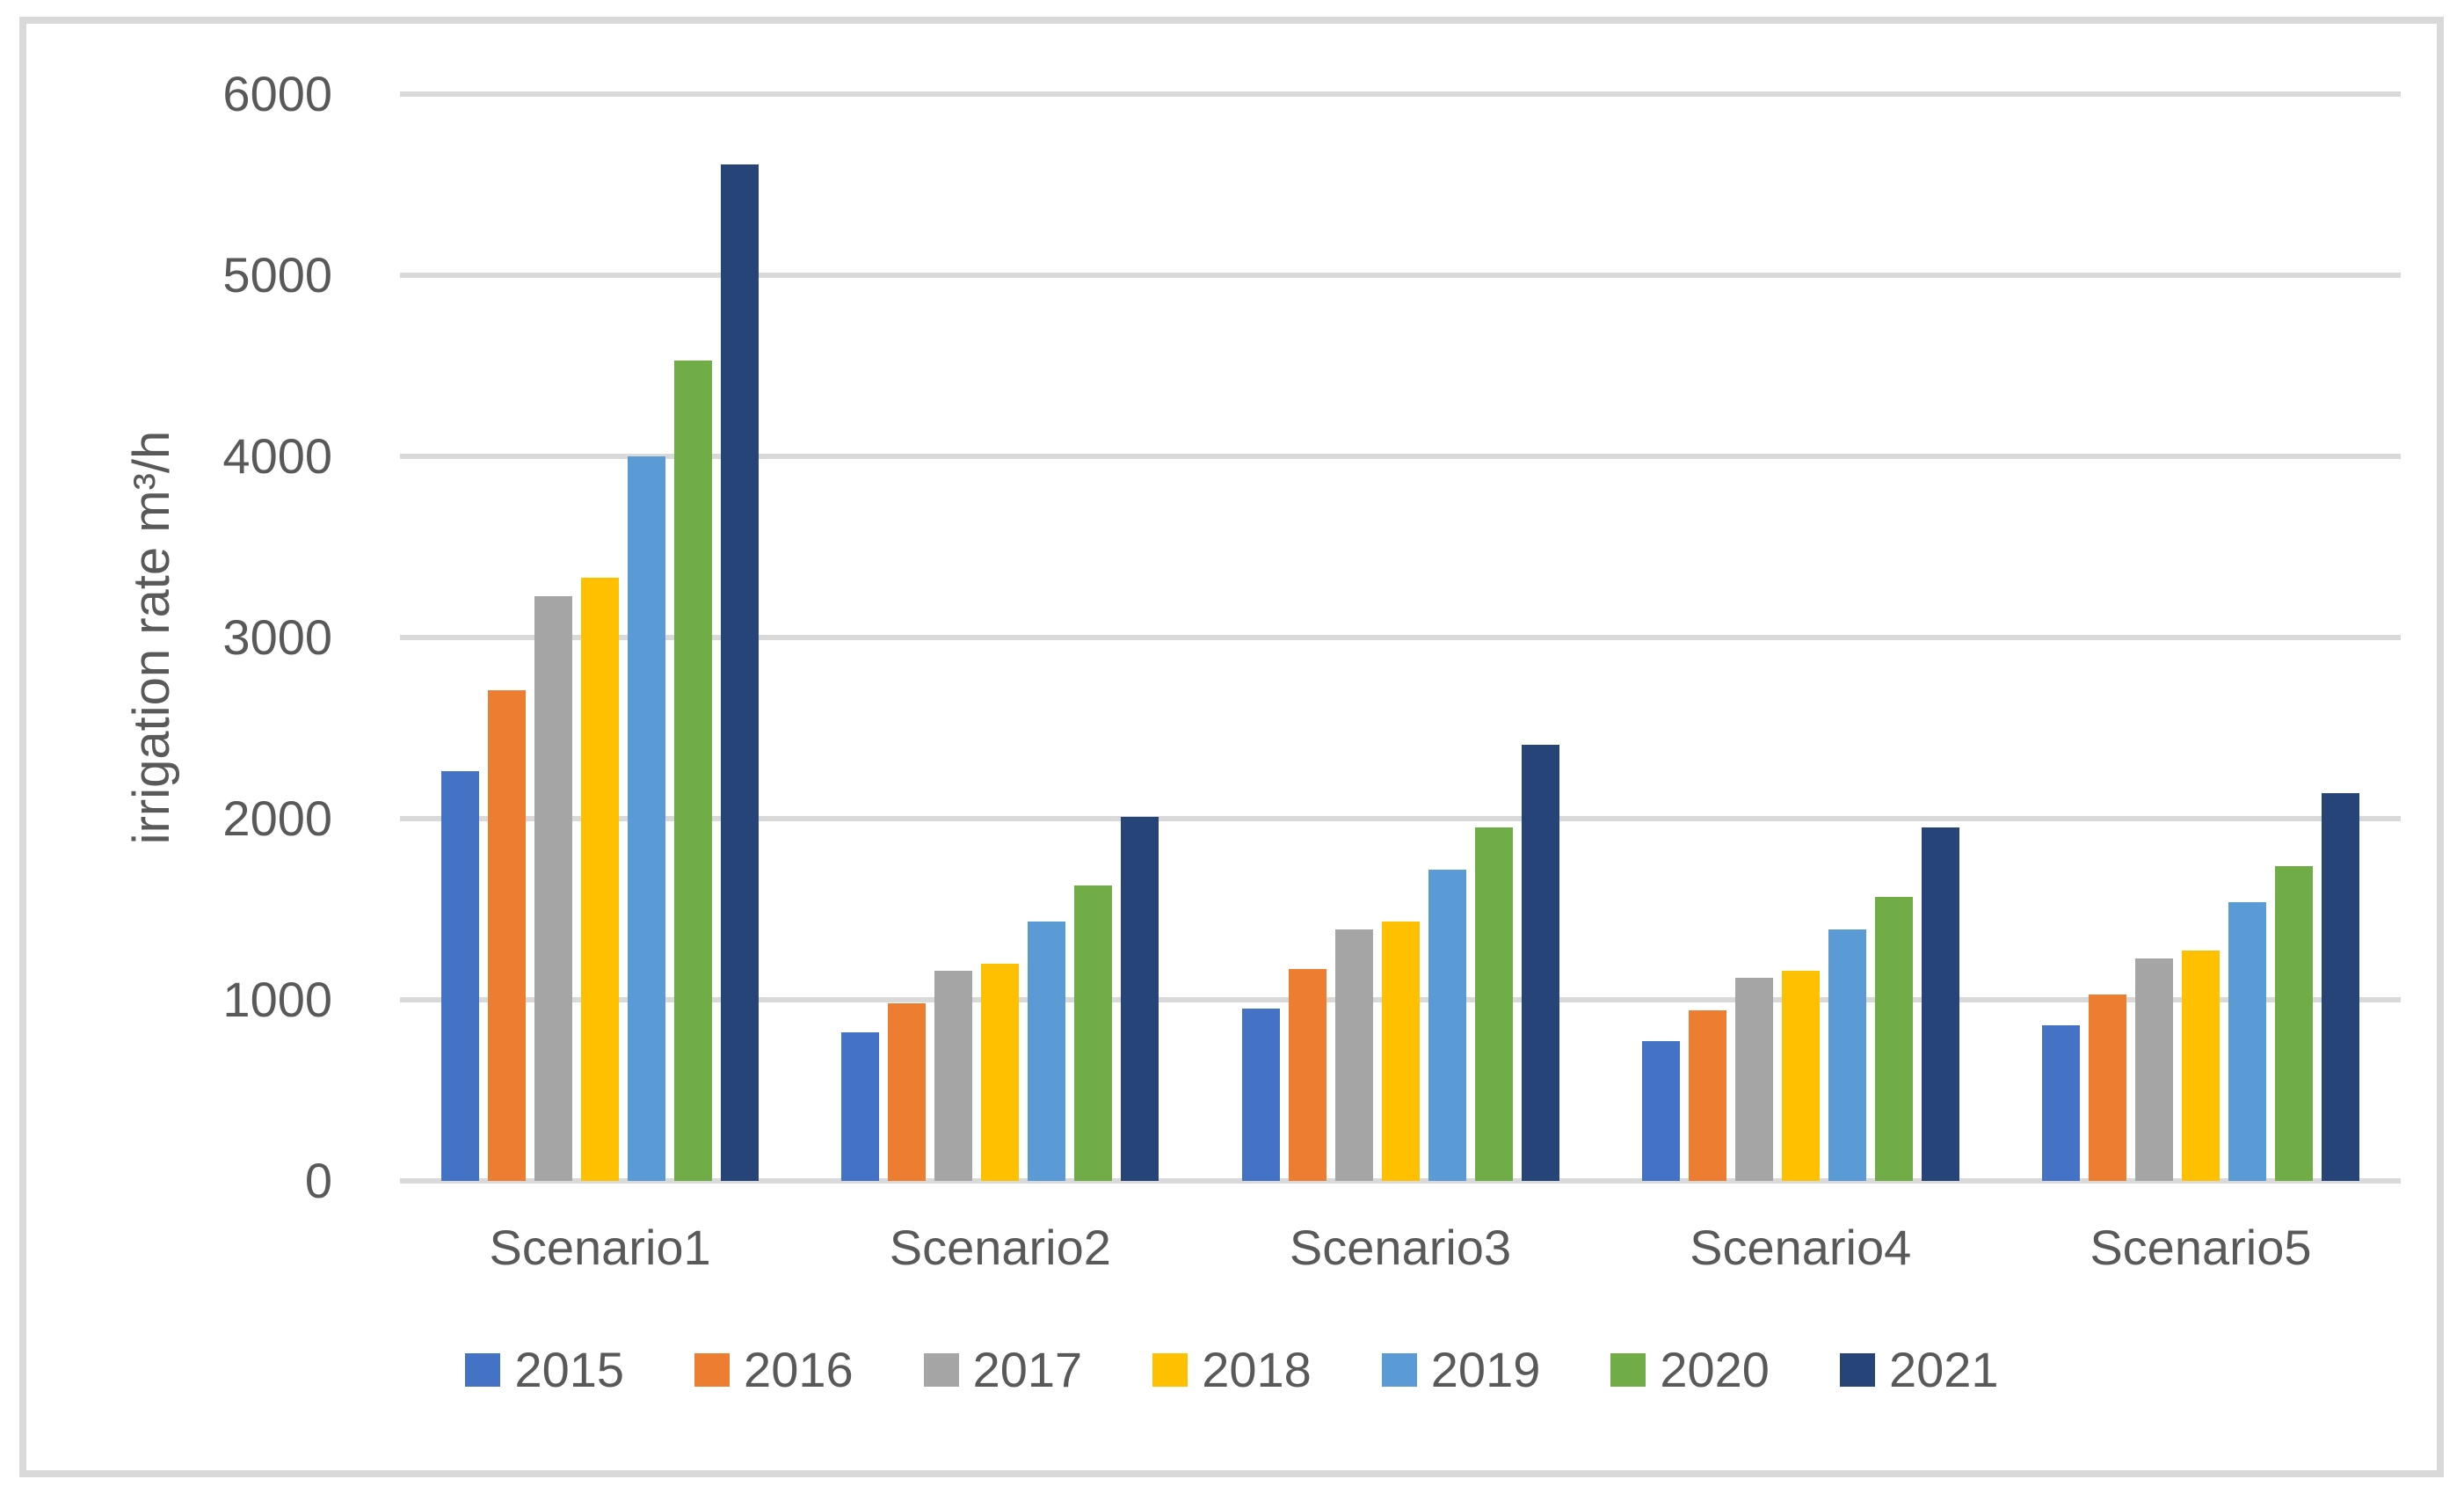 Image resolution: width=2464 pixels, height=1501 pixels. I want to click on legend-item-2016: 2016, so click(774, 1370).